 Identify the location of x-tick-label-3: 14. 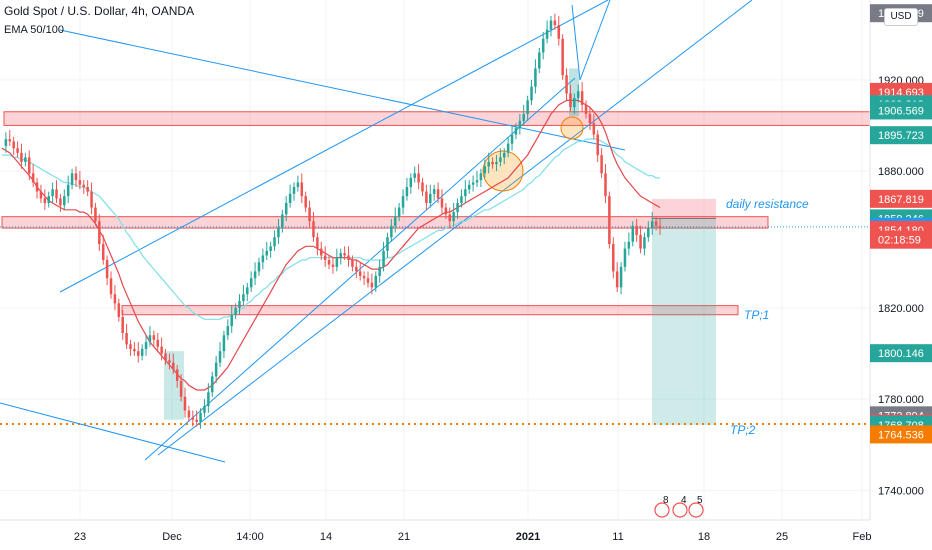
(326, 537).